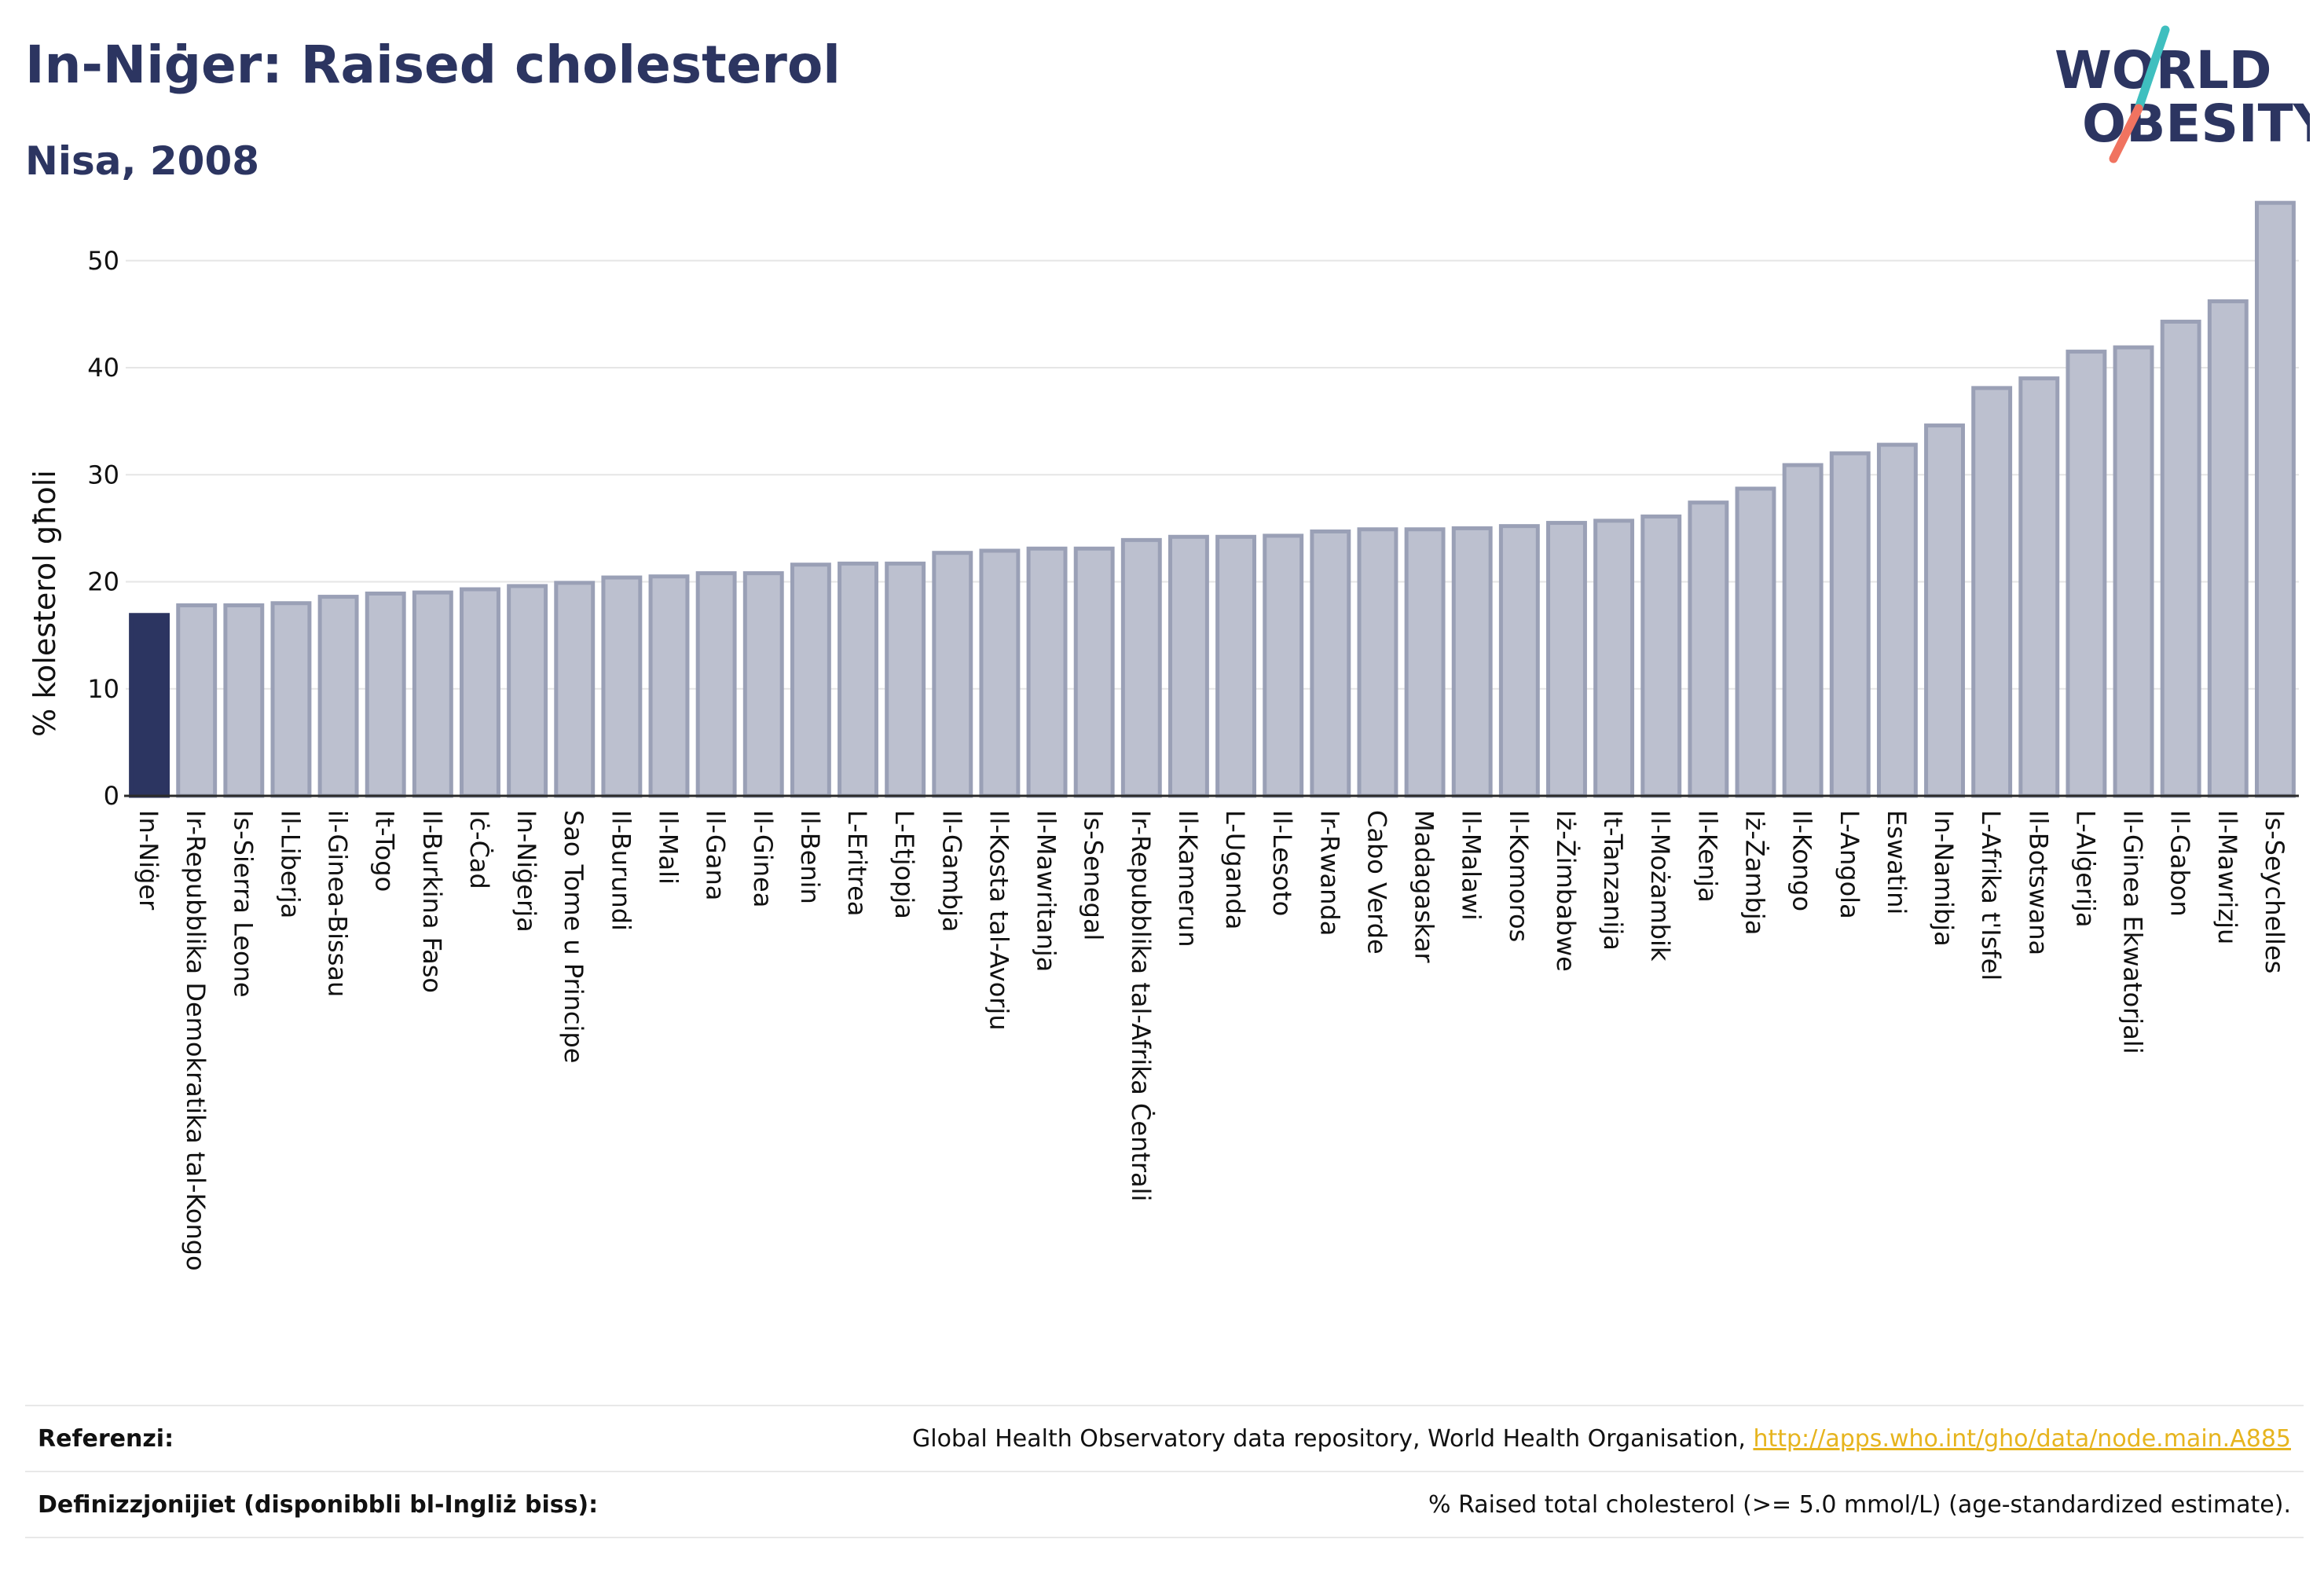  What do you see at coordinates (857, 863) in the screenshot?
I see `x-tick-label: L-Eritrea` at bounding box center [857, 863].